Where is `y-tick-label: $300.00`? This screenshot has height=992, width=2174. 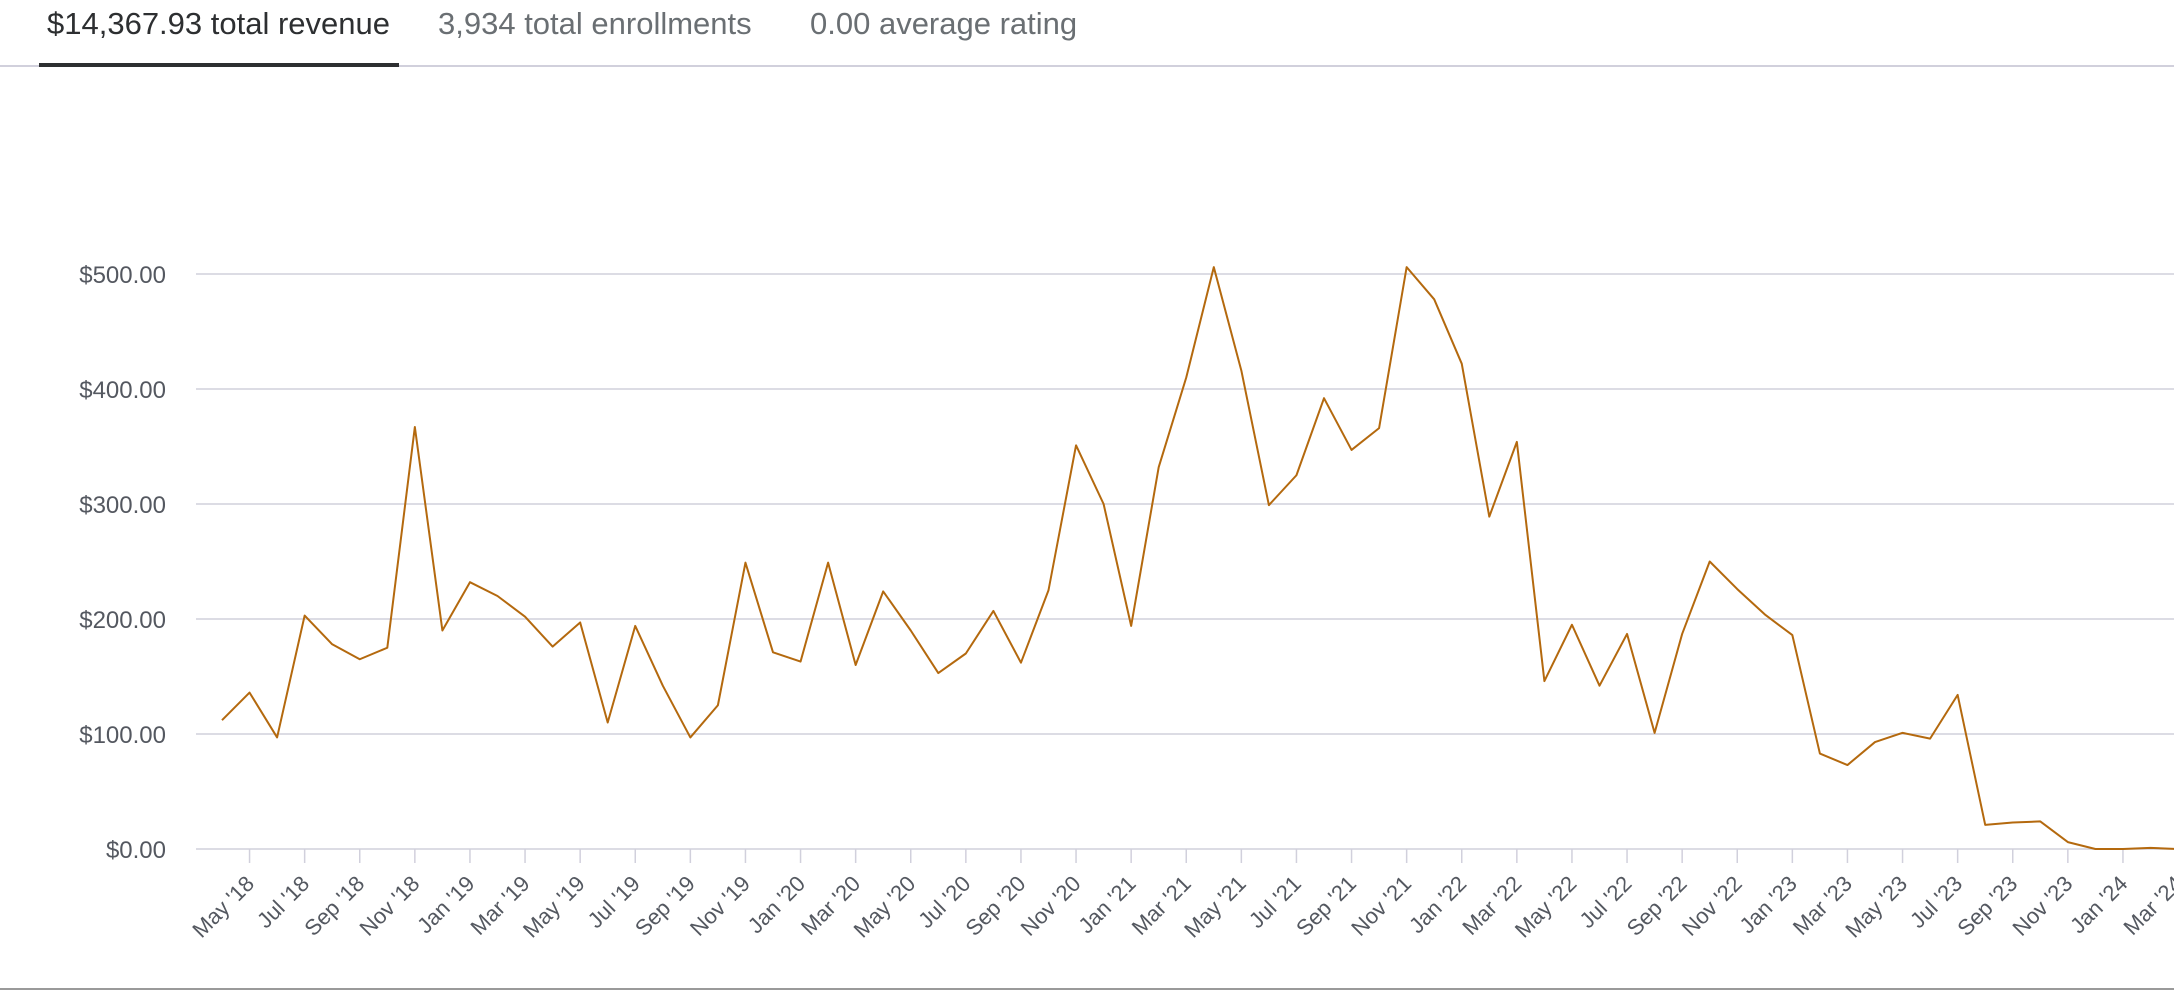 y-tick-label: $300.00 is located at coordinates (122, 505).